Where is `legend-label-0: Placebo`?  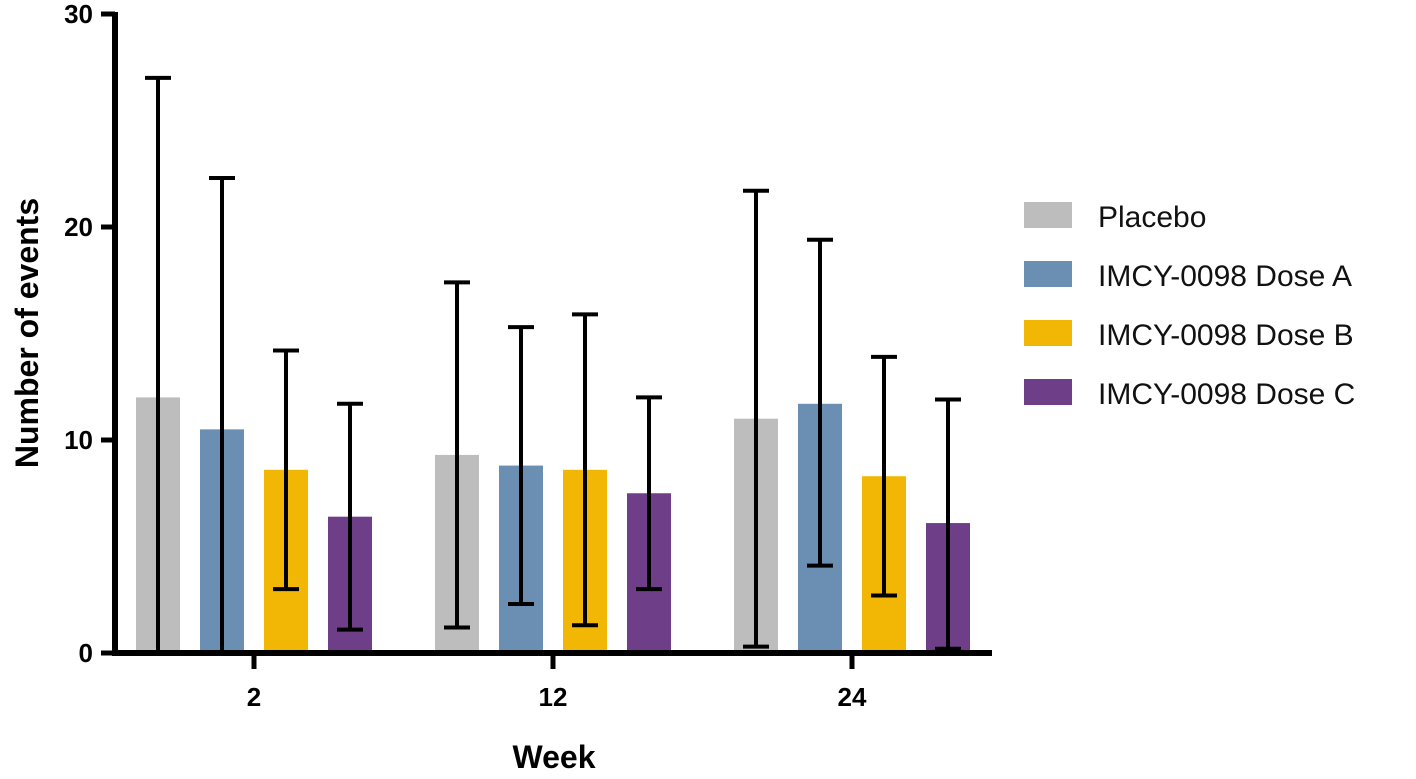 legend-label-0: Placebo is located at coordinates (1152, 217).